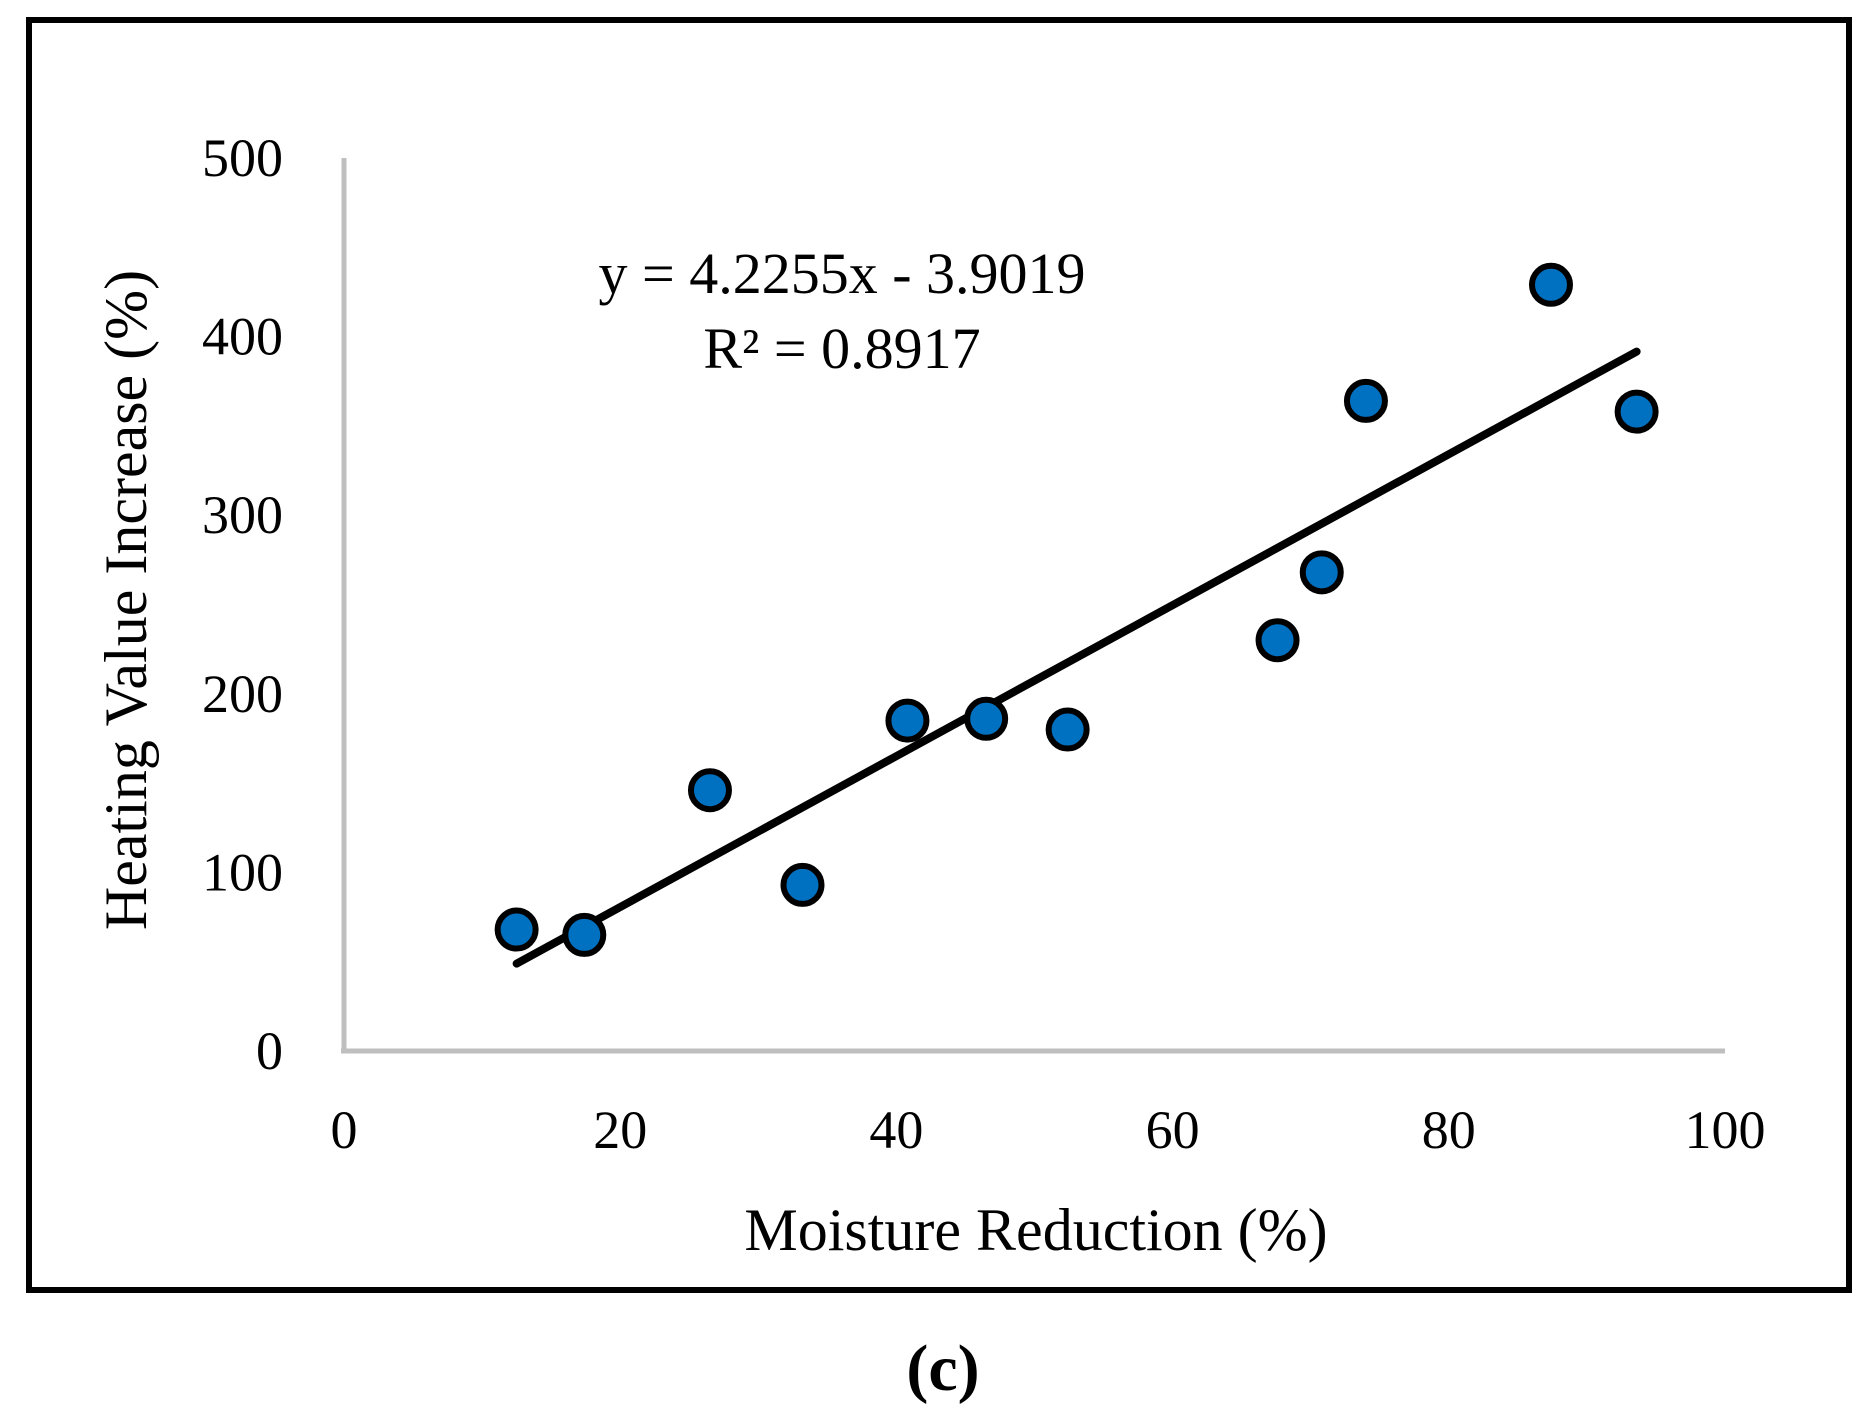 The image size is (1874, 1413). I want to click on r-squared-label: R² = 0.8917, so click(841, 348).